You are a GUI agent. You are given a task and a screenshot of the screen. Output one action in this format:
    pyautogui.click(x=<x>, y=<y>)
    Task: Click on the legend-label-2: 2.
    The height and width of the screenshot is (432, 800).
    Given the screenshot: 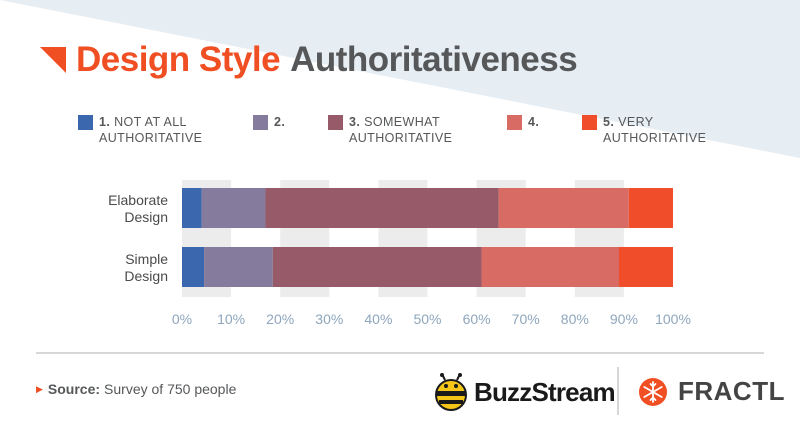 What is the action you would take?
    pyautogui.click(x=280, y=122)
    